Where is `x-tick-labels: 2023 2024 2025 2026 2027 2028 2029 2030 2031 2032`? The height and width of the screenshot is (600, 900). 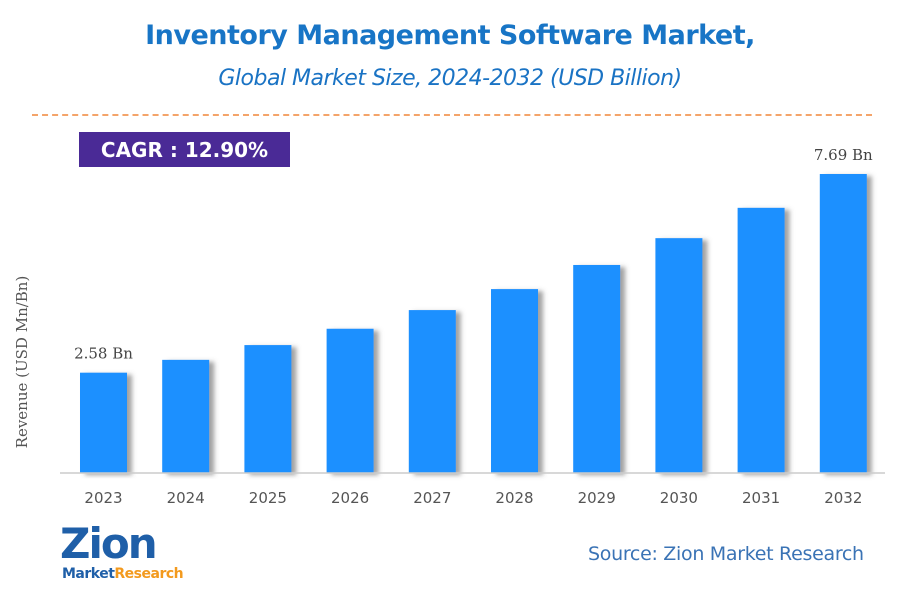 x-tick-labels: 2023 2024 2025 2026 2027 2028 2029 2030 2031 2032 is located at coordinates (473, 498).